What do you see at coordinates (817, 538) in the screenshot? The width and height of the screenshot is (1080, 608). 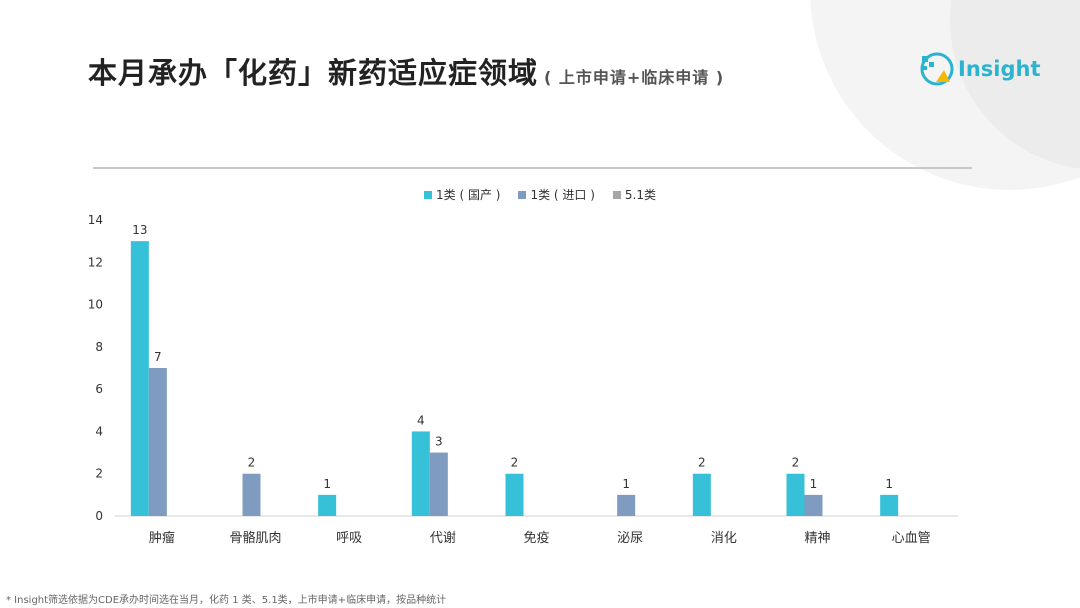 I see `x-tick-label: 精神` at bounding box center [817, 538].